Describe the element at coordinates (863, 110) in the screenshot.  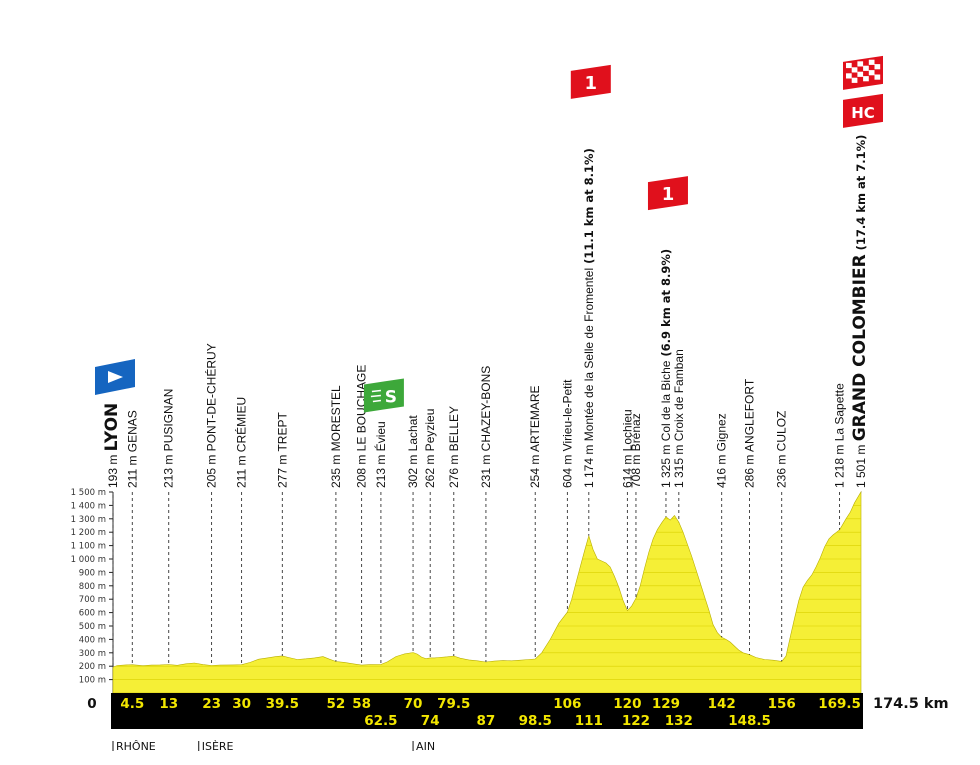
I see `climb-category-badge: HC` at that location.